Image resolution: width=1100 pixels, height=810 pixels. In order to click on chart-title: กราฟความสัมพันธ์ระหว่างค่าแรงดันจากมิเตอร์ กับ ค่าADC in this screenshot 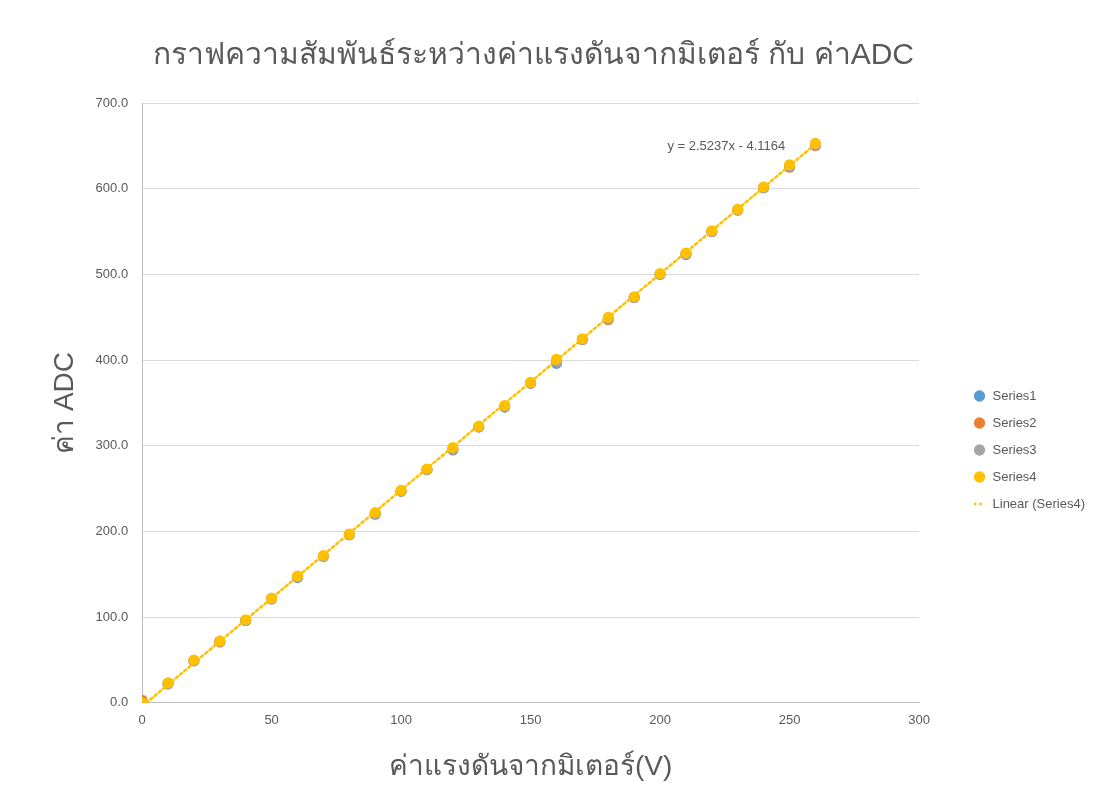, I will do `click(533, 54)`.